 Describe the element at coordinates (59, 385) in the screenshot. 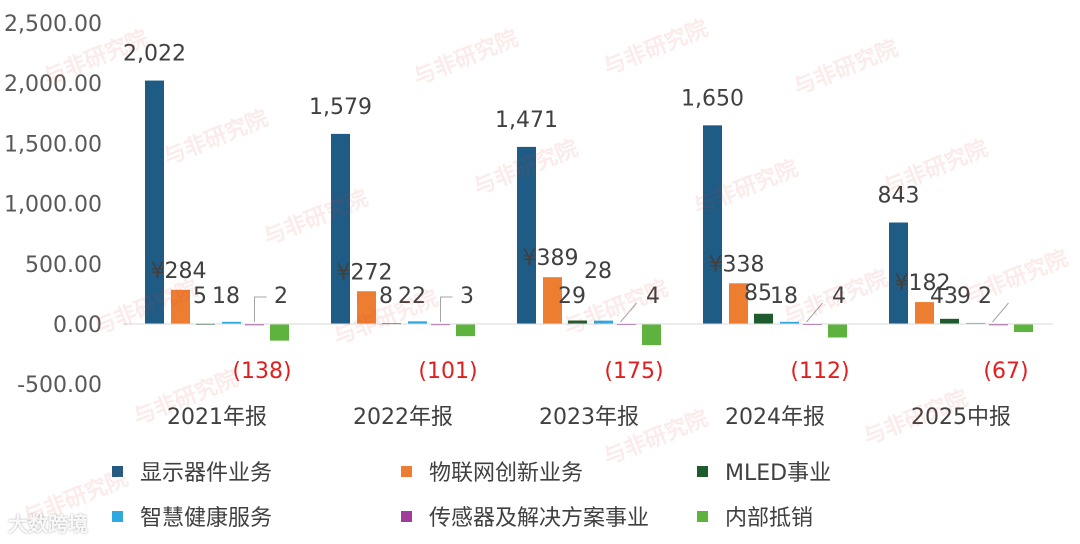

I see `y-tick-label: -500.00` at that location.